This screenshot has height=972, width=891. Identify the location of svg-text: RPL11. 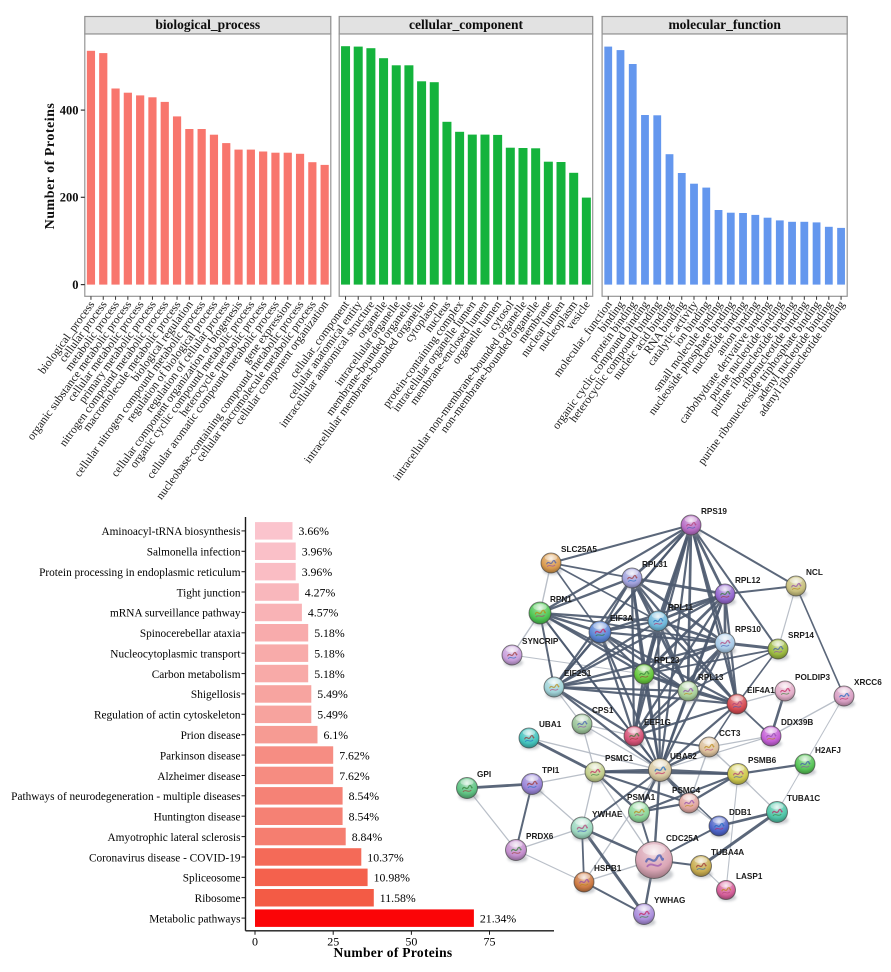
(680, 607).